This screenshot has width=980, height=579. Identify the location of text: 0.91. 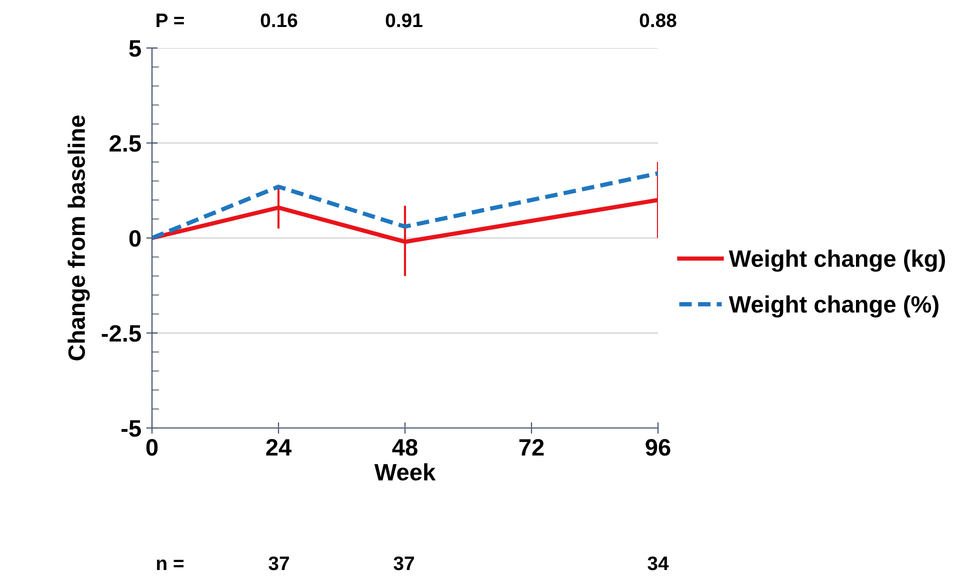
(404, 20).